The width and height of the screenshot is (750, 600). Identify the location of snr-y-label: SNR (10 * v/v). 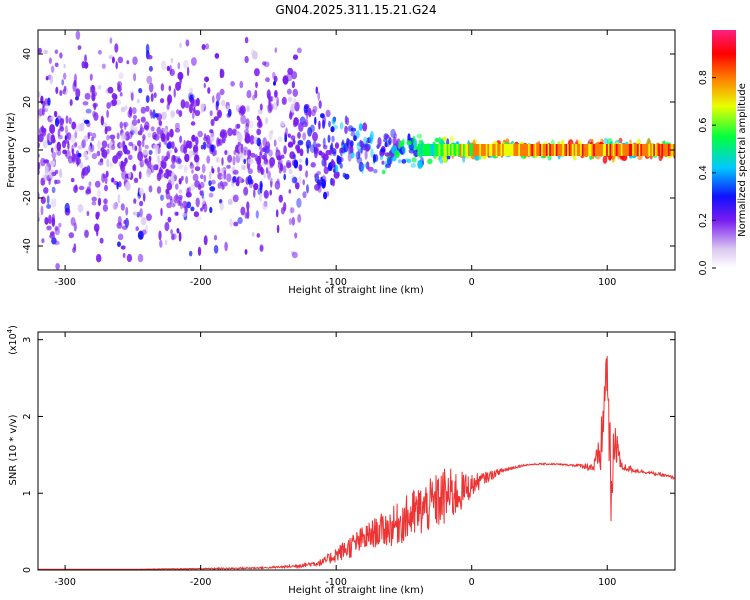
(13, 449).